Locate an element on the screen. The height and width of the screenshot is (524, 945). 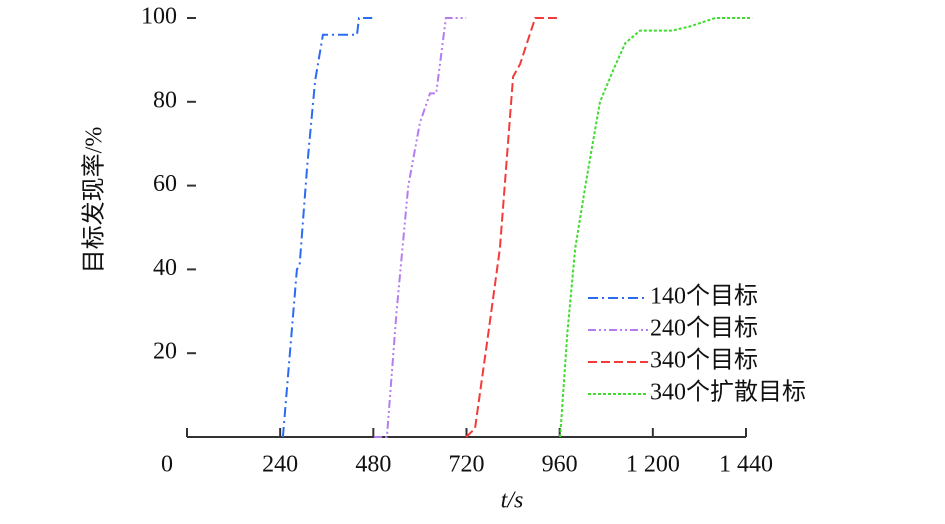
x-tick-label: 240 is located at coordinates (280, 465).